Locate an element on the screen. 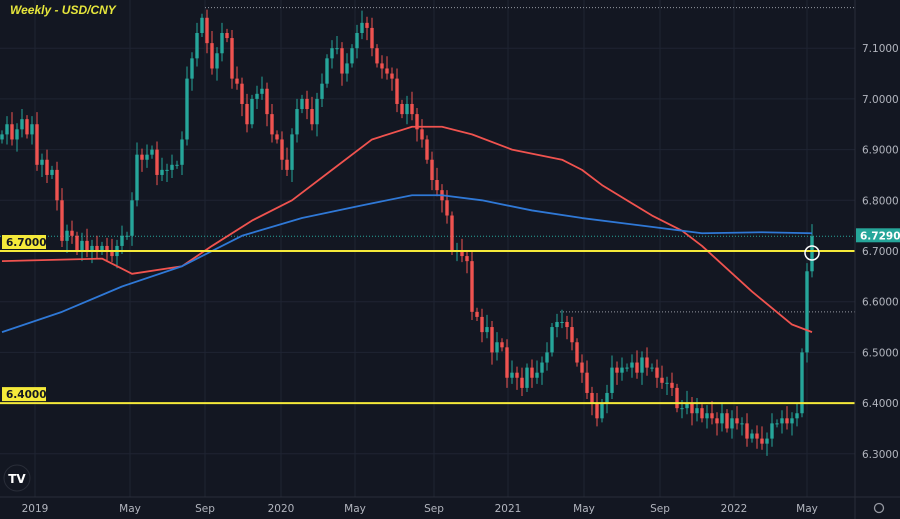 This screenshot has width=900, height=519. time-tick-label: May is located at coordinates (807, 509).